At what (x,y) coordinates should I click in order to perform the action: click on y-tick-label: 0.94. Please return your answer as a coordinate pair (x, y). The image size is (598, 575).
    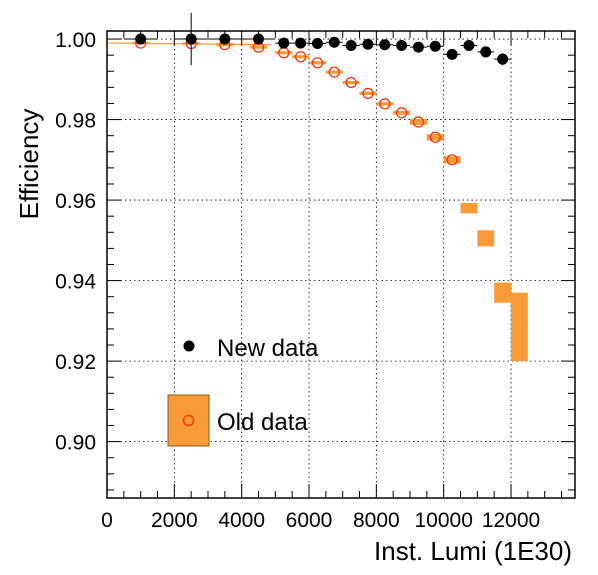
    Looking at the image, I should click on (75, 282).